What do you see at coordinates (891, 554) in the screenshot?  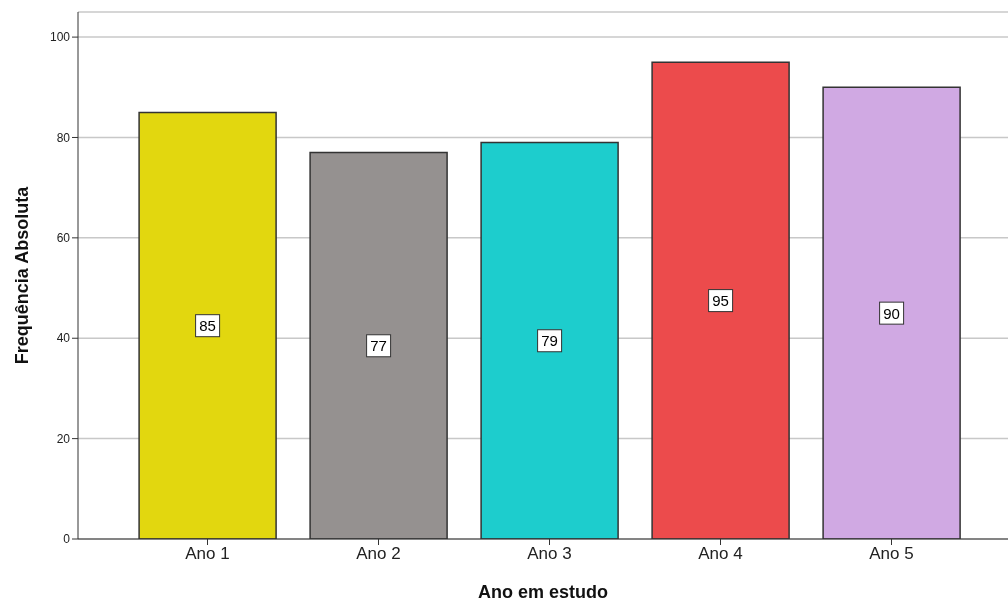 I see `x-tick-label: Ano 5` at bounding box center [891, 554].